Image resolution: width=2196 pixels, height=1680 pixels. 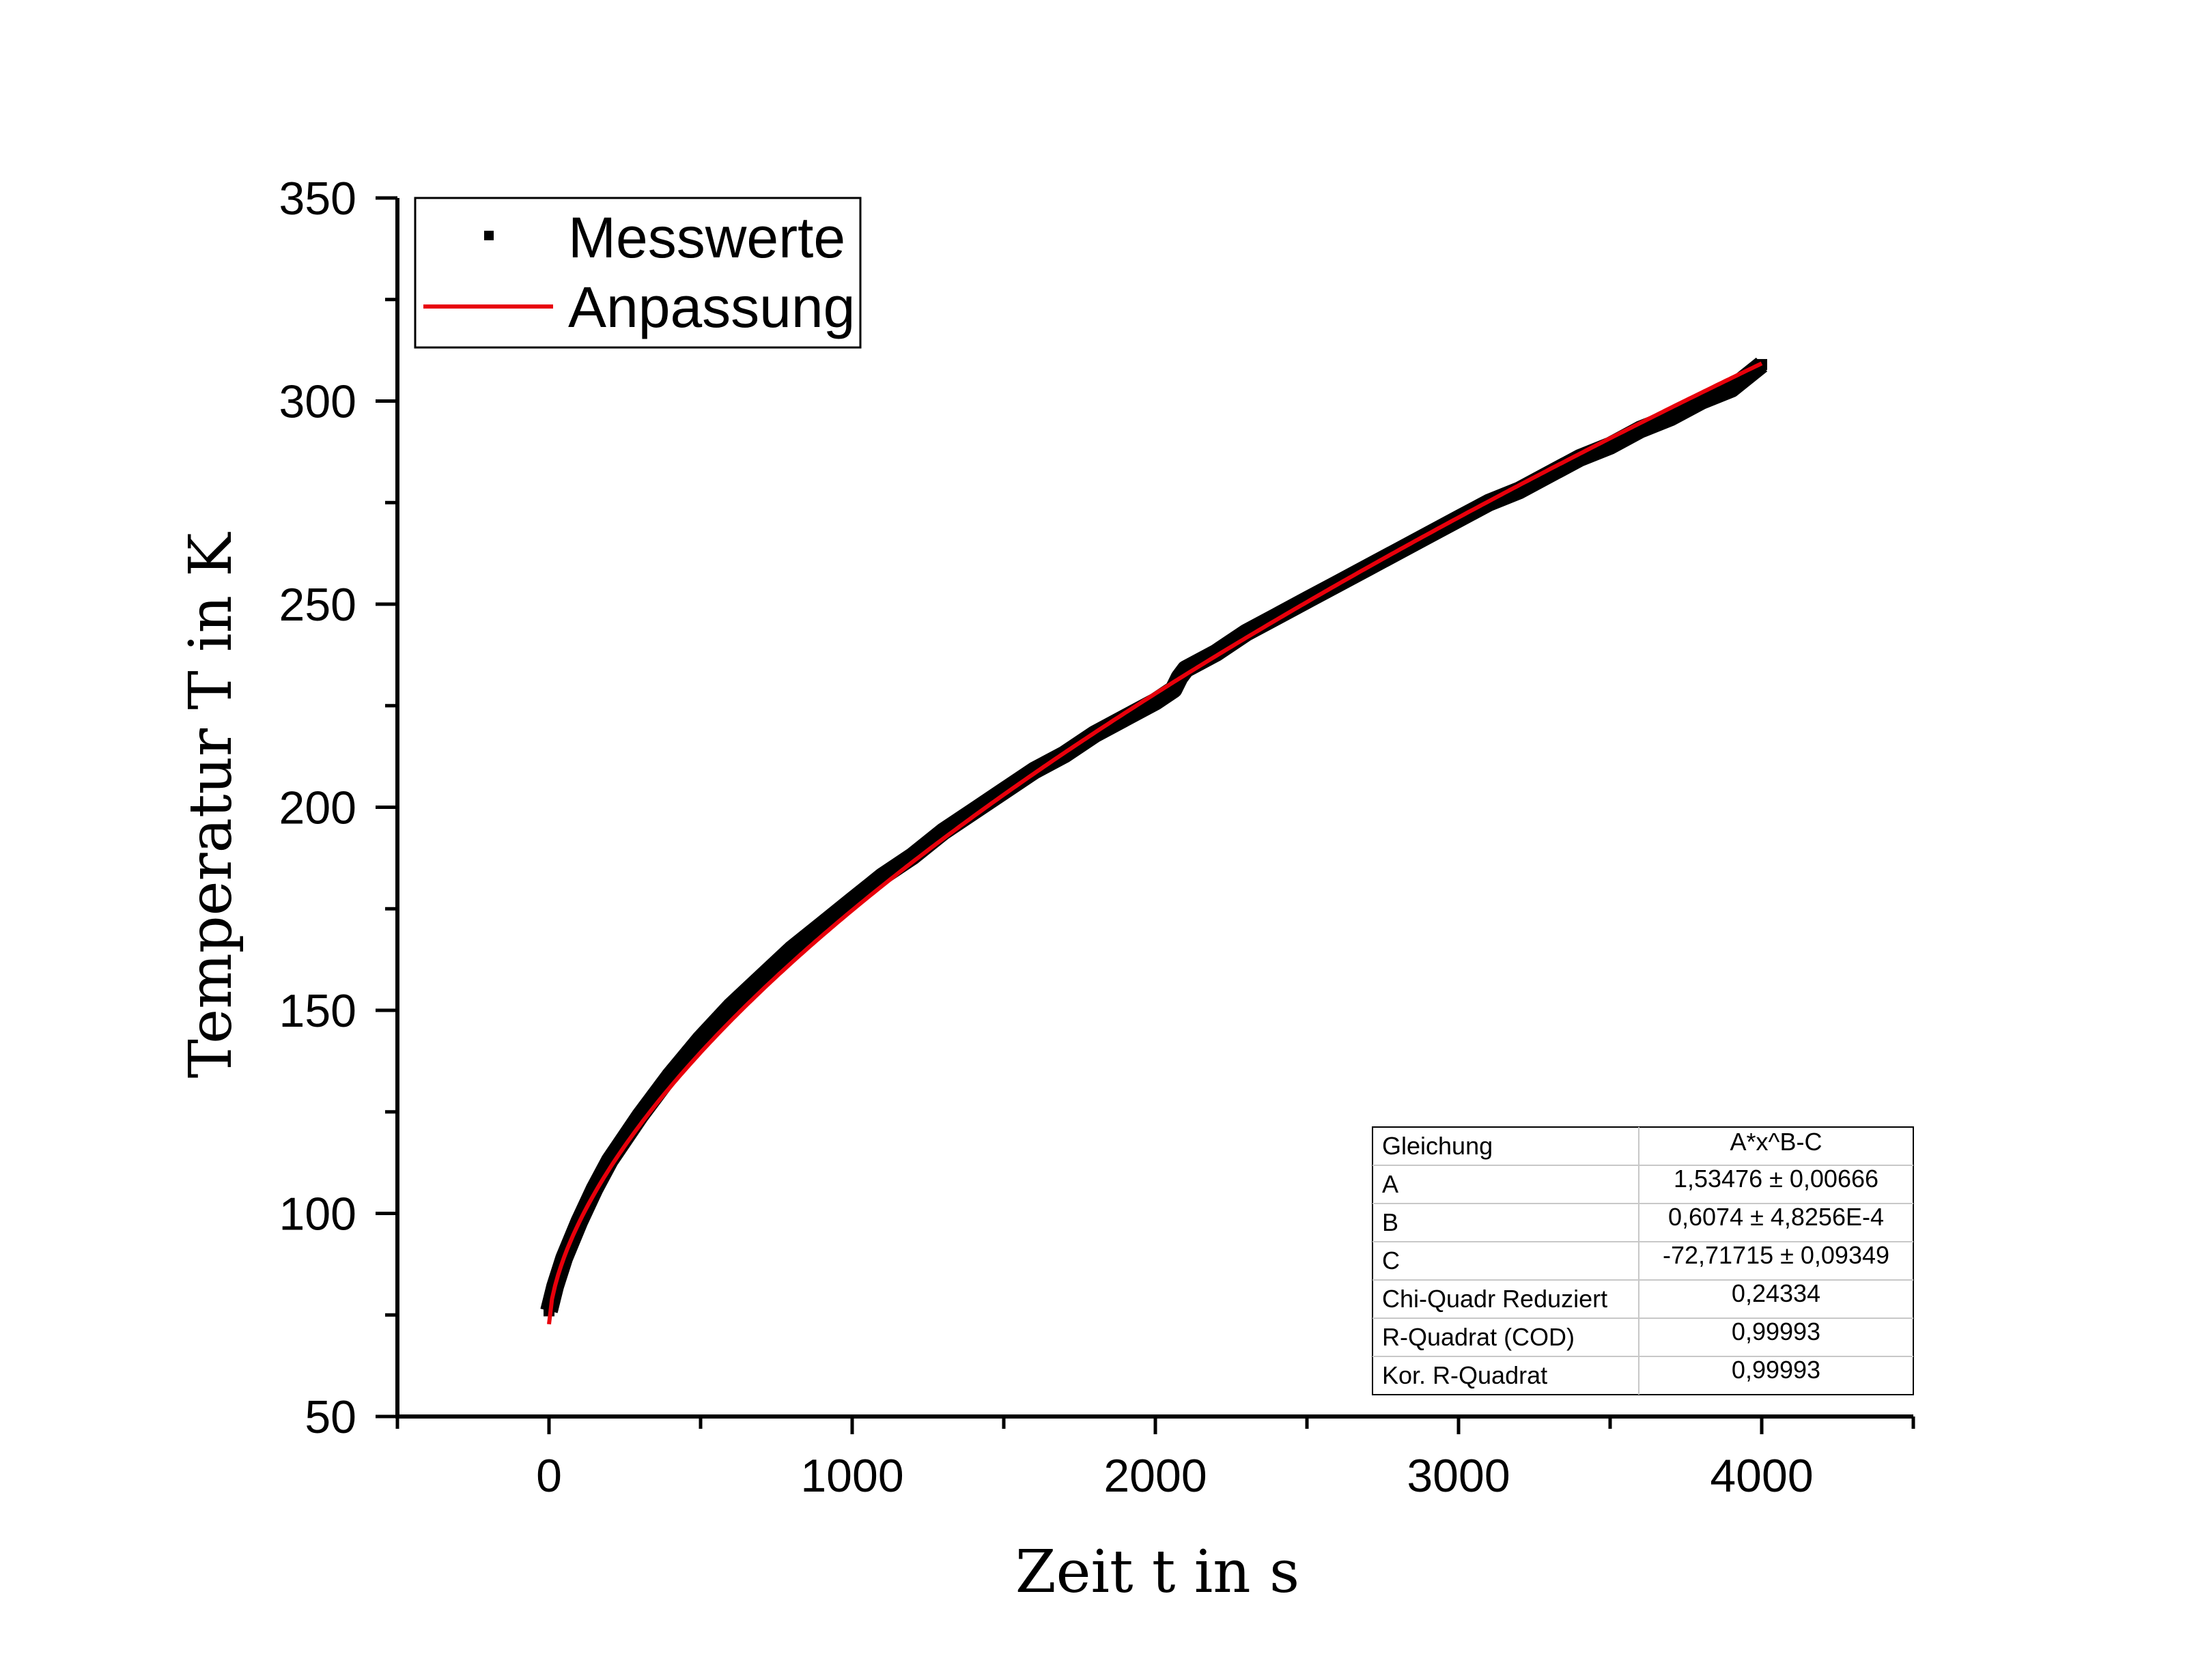 What do you see at coordinates (331, 1417) in the screenshot?
I see `y-tick-label: 50` at bounding box center [331, 1417].